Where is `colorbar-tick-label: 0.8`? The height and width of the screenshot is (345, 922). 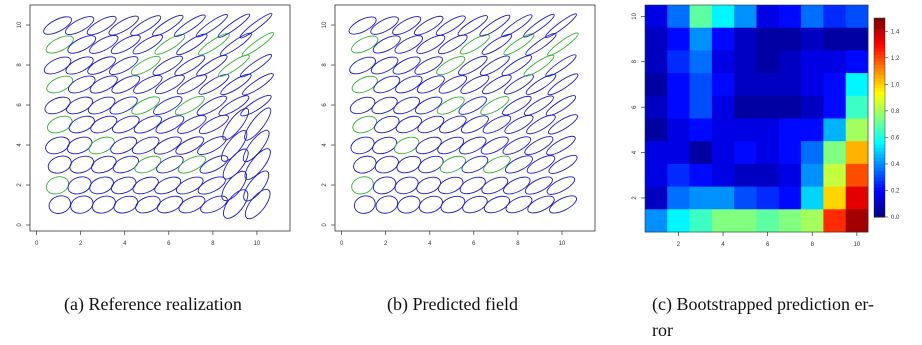
colorbar-tick-label: 0.8 is located at coordinates (895, 112).